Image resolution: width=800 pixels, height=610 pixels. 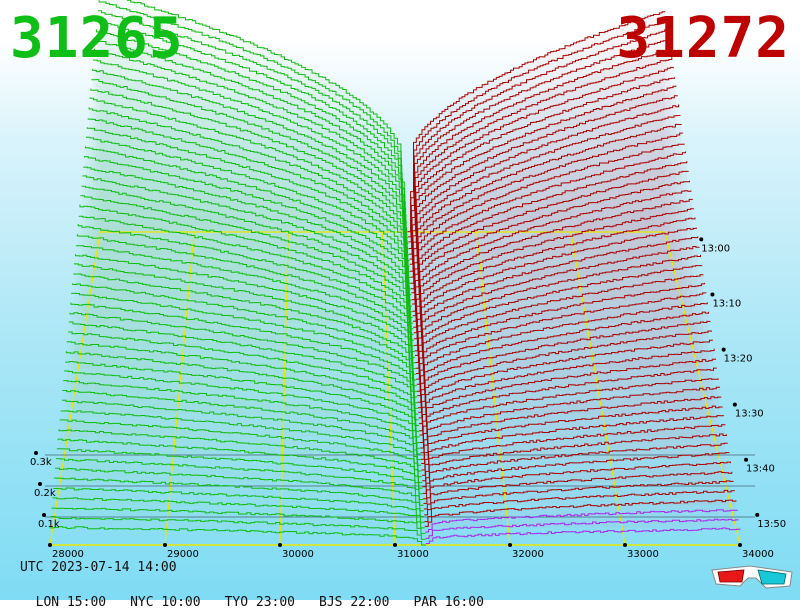 What do you see at coordinates (752, 577) in the screenshot?
I see `3d-glasses-icon` at bounding box center [752, 577].